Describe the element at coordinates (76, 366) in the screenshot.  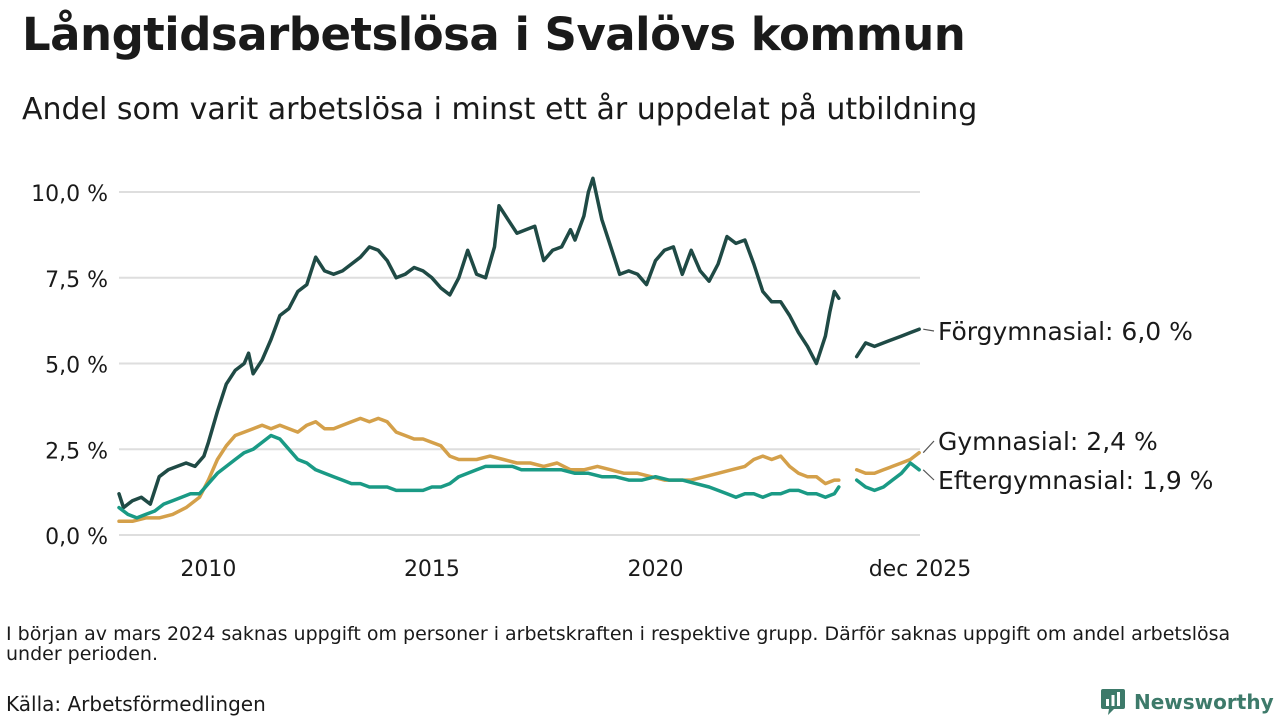
I see `y-tick-label: 5,0 %` at that location.